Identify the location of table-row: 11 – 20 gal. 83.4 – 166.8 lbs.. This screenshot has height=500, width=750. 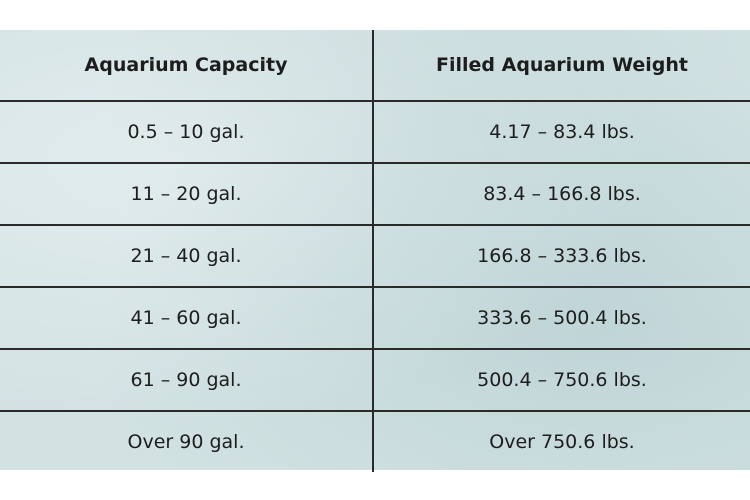
(375, 194).